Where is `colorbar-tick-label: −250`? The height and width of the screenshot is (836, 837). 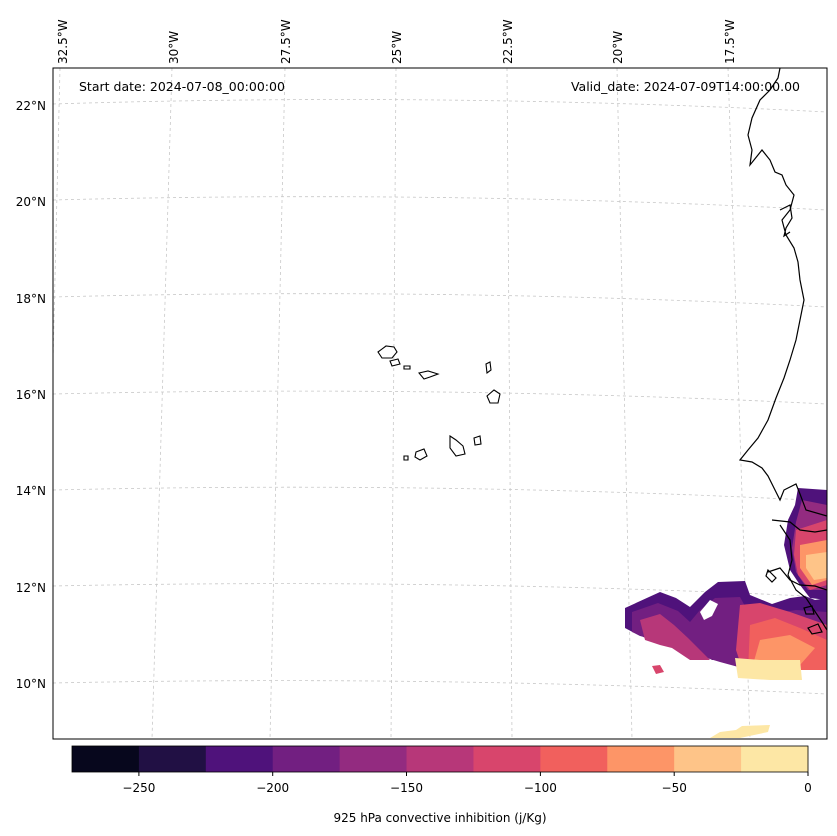
colorbar-tick-label: −250 is located at coordinates (138, 788).